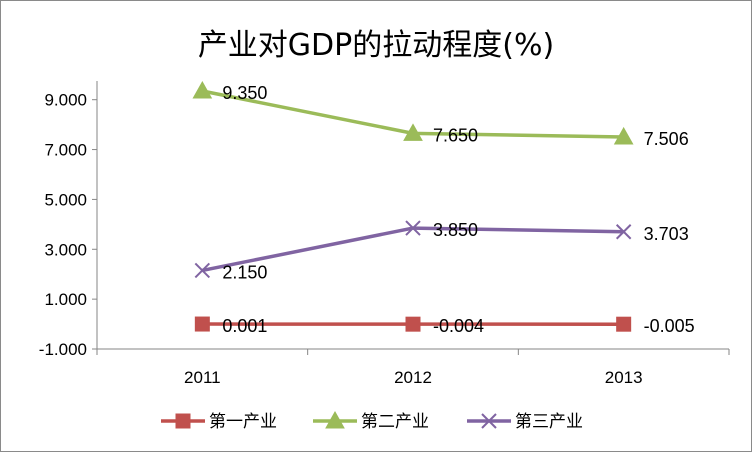  What do you see at coordinates (666, 139) in the screenshot?
I see `data-label: 7.506` at bounding box center [666, 139].